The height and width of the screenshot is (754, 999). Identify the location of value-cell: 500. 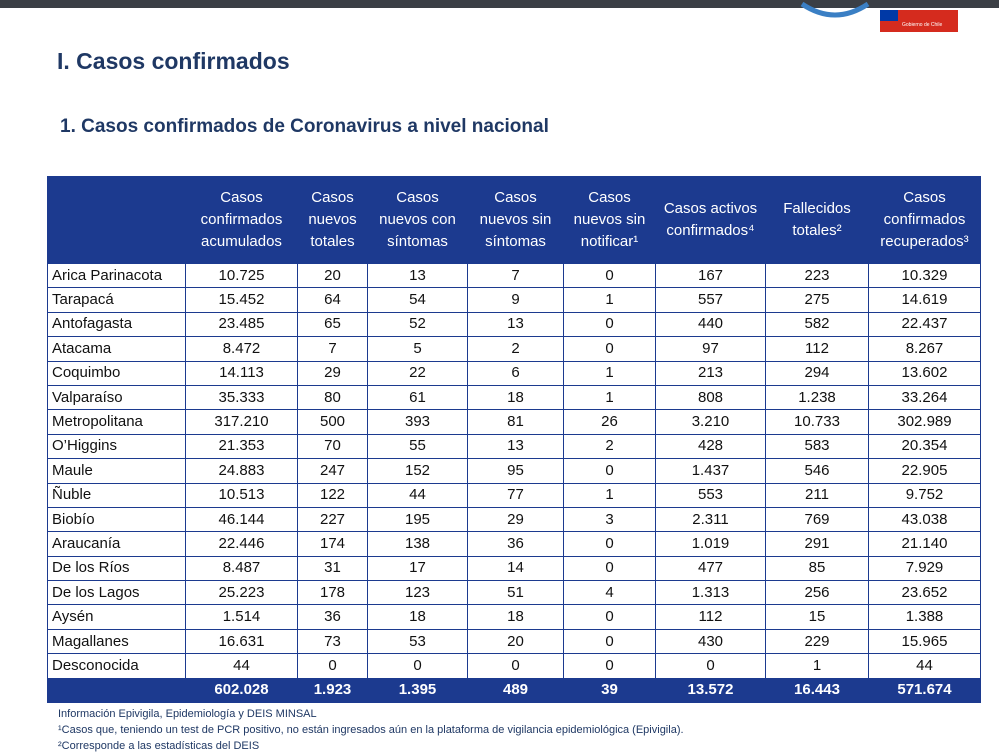
(332, 422).